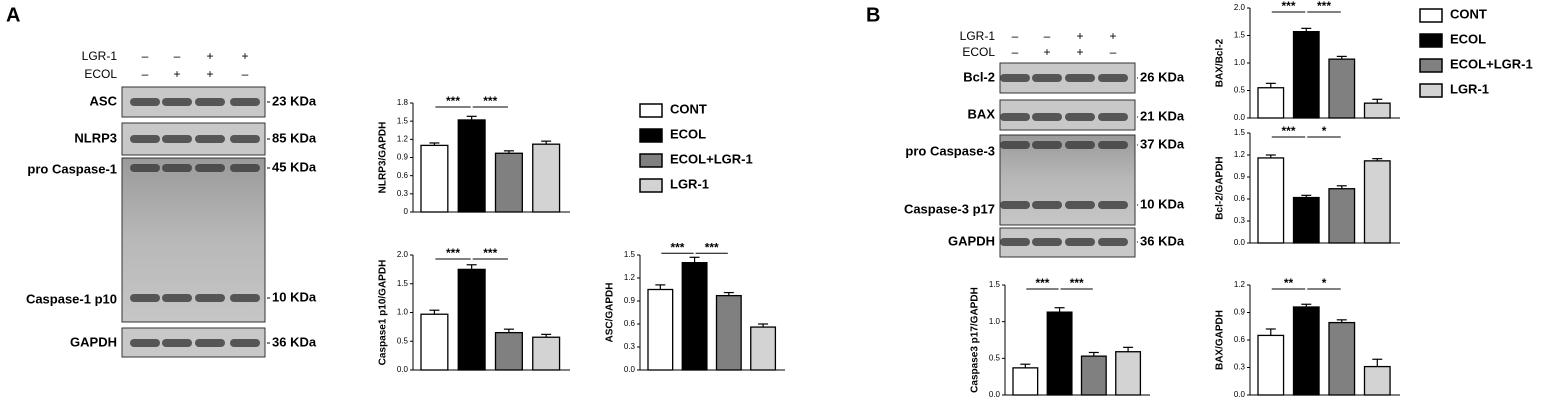 Image resolution: width=1550 pixels, height=410 pixels. I want to click on legend-label: CONT, so click(1468, 13).